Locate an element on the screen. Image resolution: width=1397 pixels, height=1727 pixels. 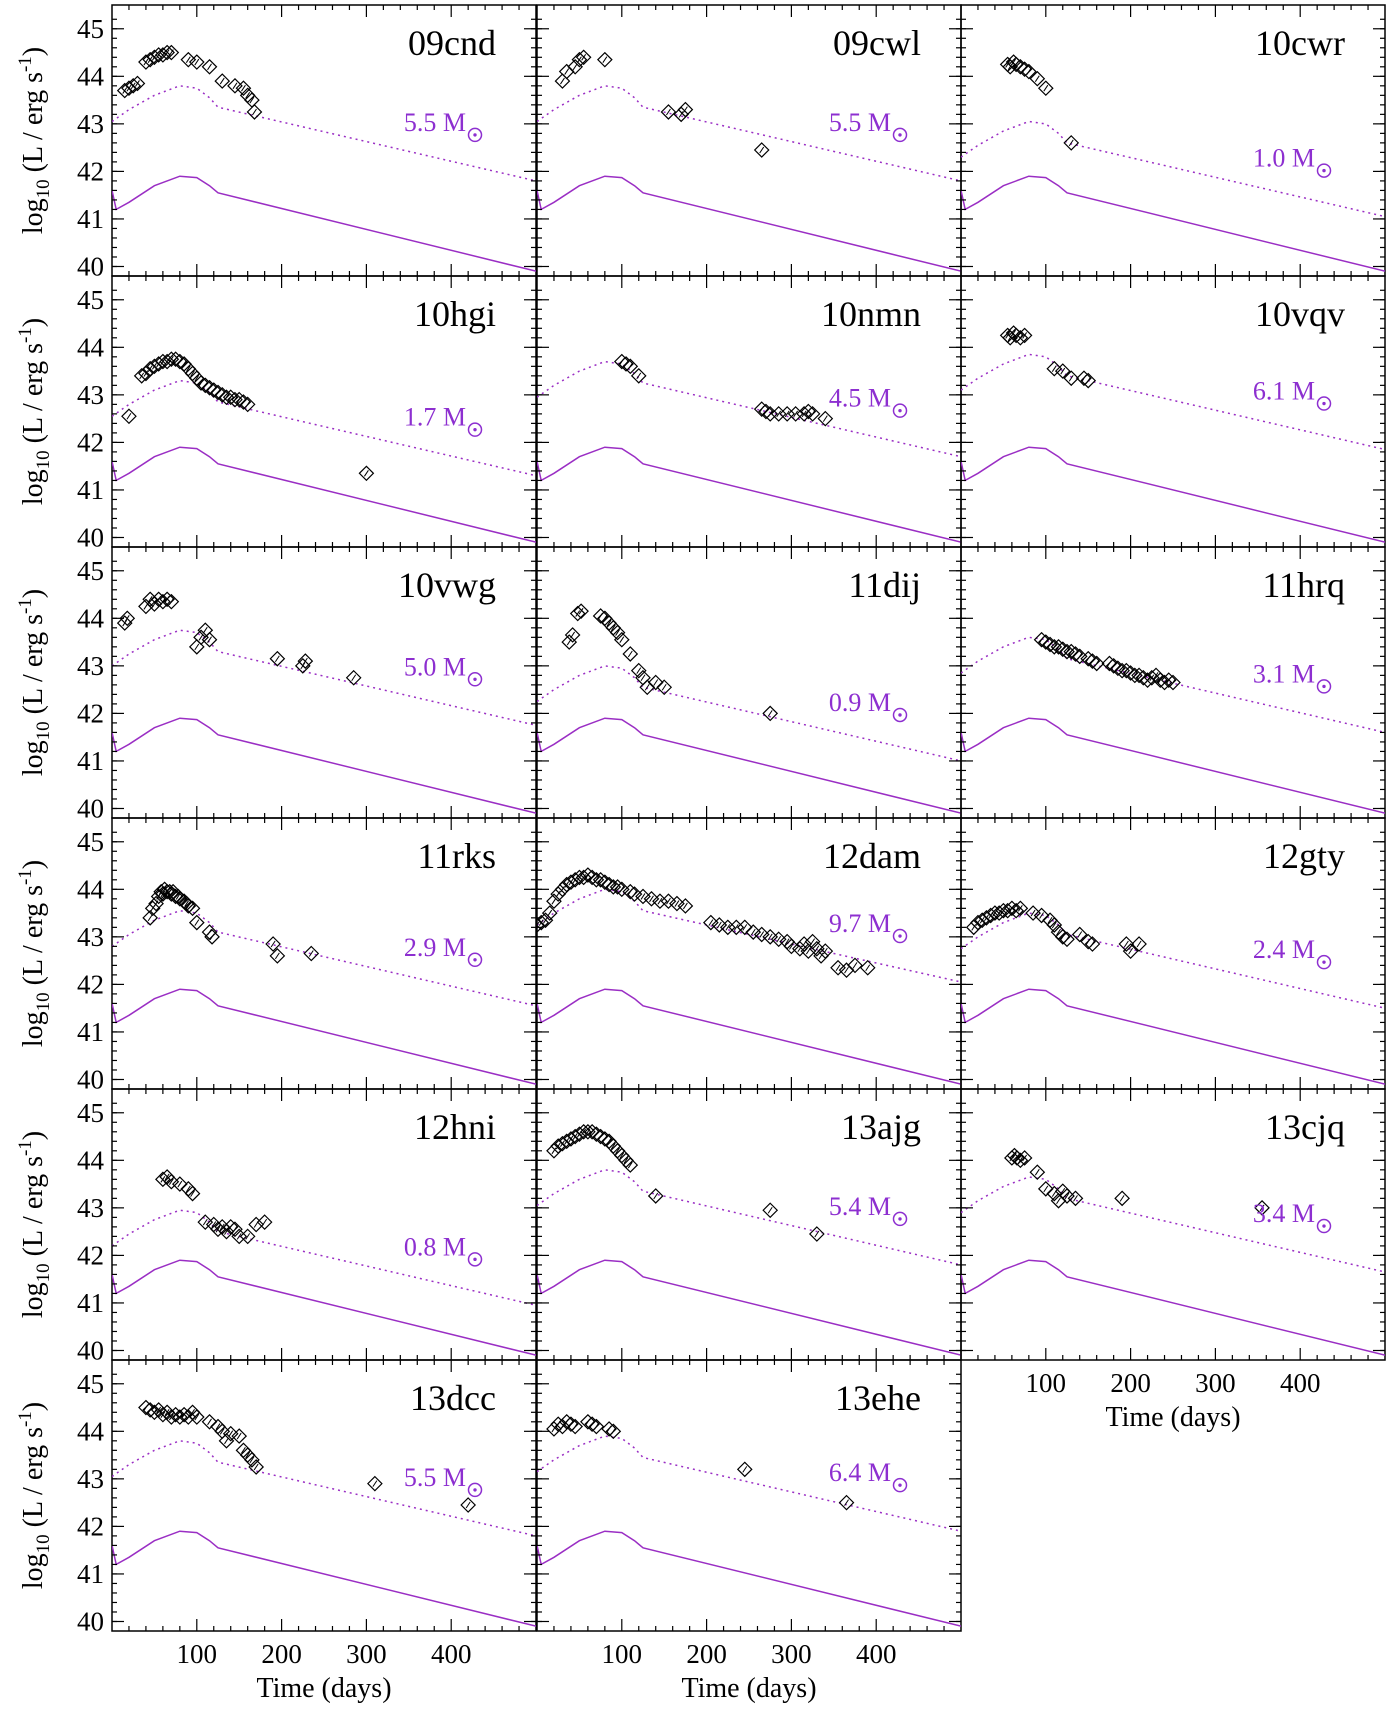
y-axis-label: log10 (L / erg s-1) is located at coordinates (34, 1224).